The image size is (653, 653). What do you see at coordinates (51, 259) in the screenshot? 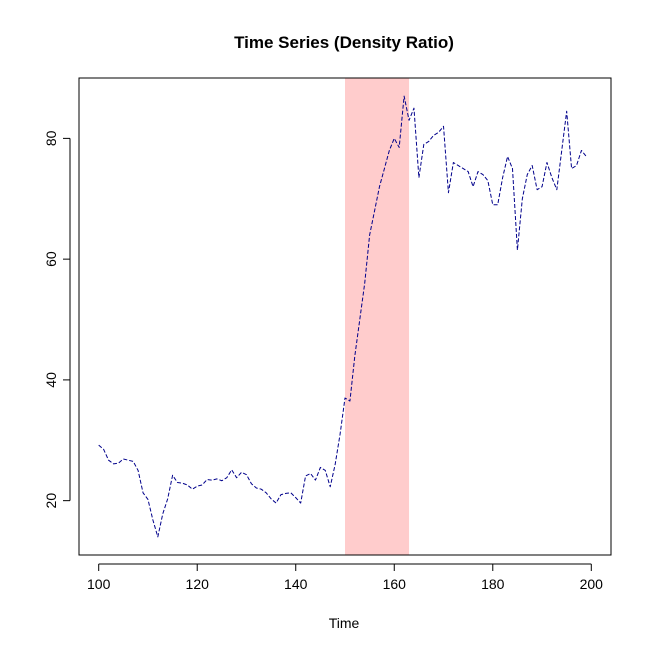
I see `y-tick-label: 60` at bounding box center [51, 259].